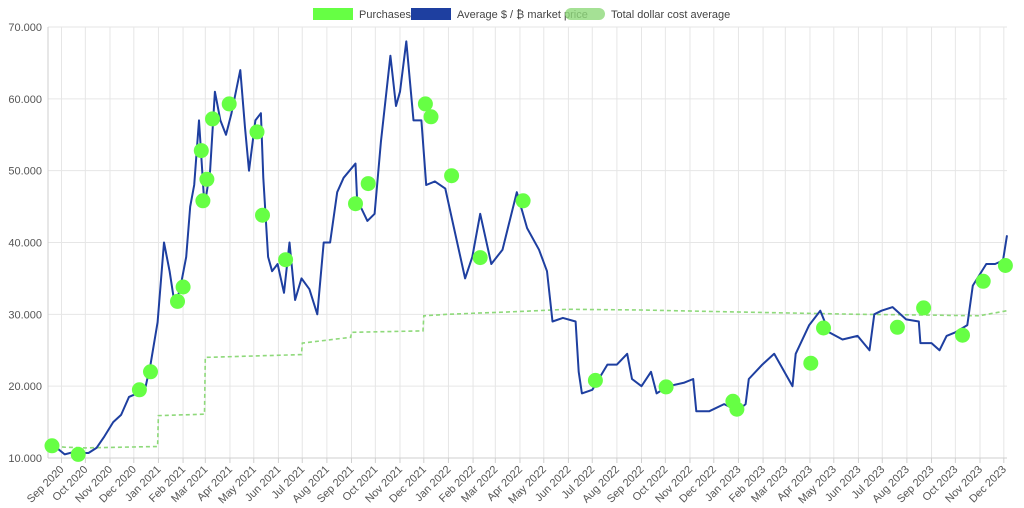 This screenshot has height=508, width=1024. What do you see at coordinates (333, 14) in the screenshot?
I see `legend-swatch-purchases` at bounding box center [333, 14].